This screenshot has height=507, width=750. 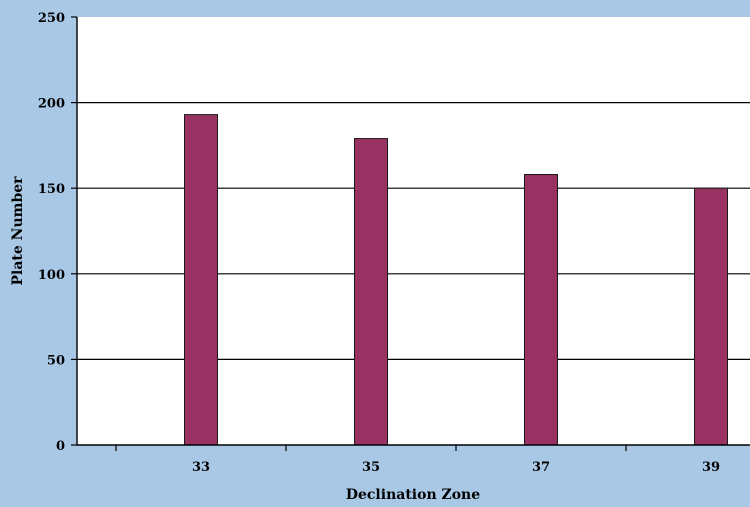 I want to click on y-tick-label-200: 200, so click(x=51, y=104).